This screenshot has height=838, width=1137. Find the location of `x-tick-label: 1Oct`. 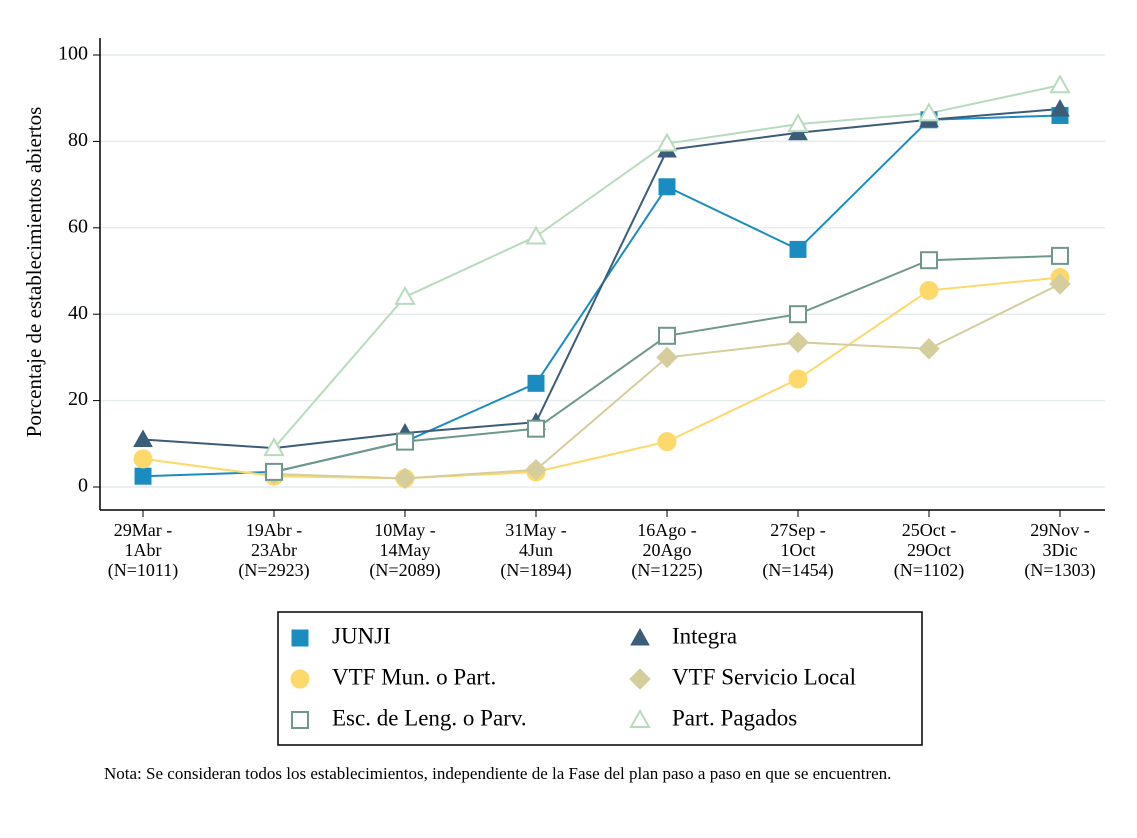

x-tick-label: 1Oct is located at coordinates (798, 550).